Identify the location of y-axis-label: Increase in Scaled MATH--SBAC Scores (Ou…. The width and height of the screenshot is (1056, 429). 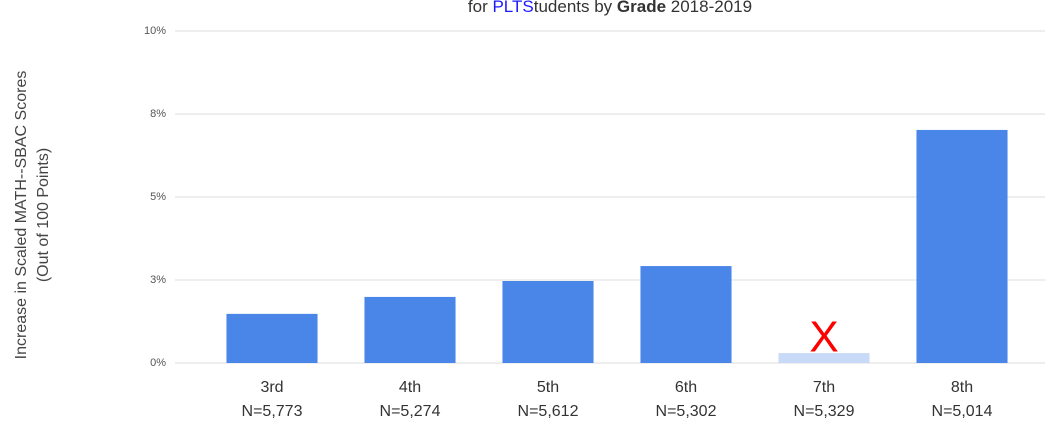
(32, 215).